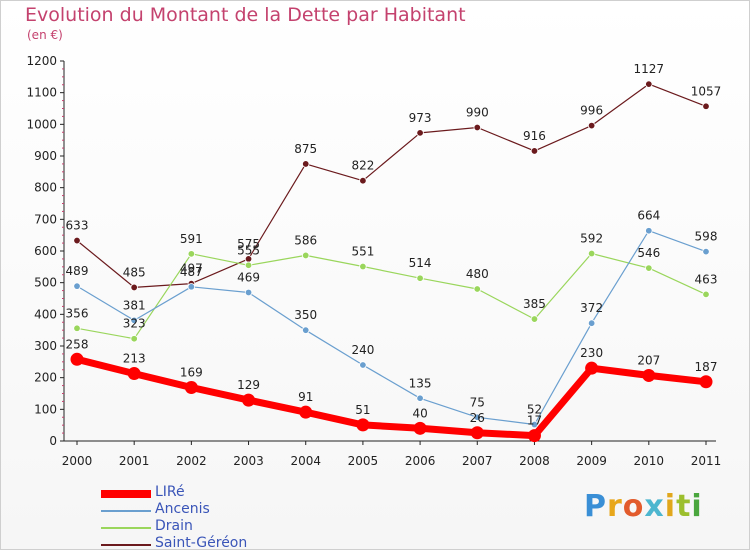 Image resolution: width=750 pixels, height=550 pixels. What do you see at coordinates (362, 410) in the screenshot?
I see `data-label: 51` at bounding box center [362, 410].